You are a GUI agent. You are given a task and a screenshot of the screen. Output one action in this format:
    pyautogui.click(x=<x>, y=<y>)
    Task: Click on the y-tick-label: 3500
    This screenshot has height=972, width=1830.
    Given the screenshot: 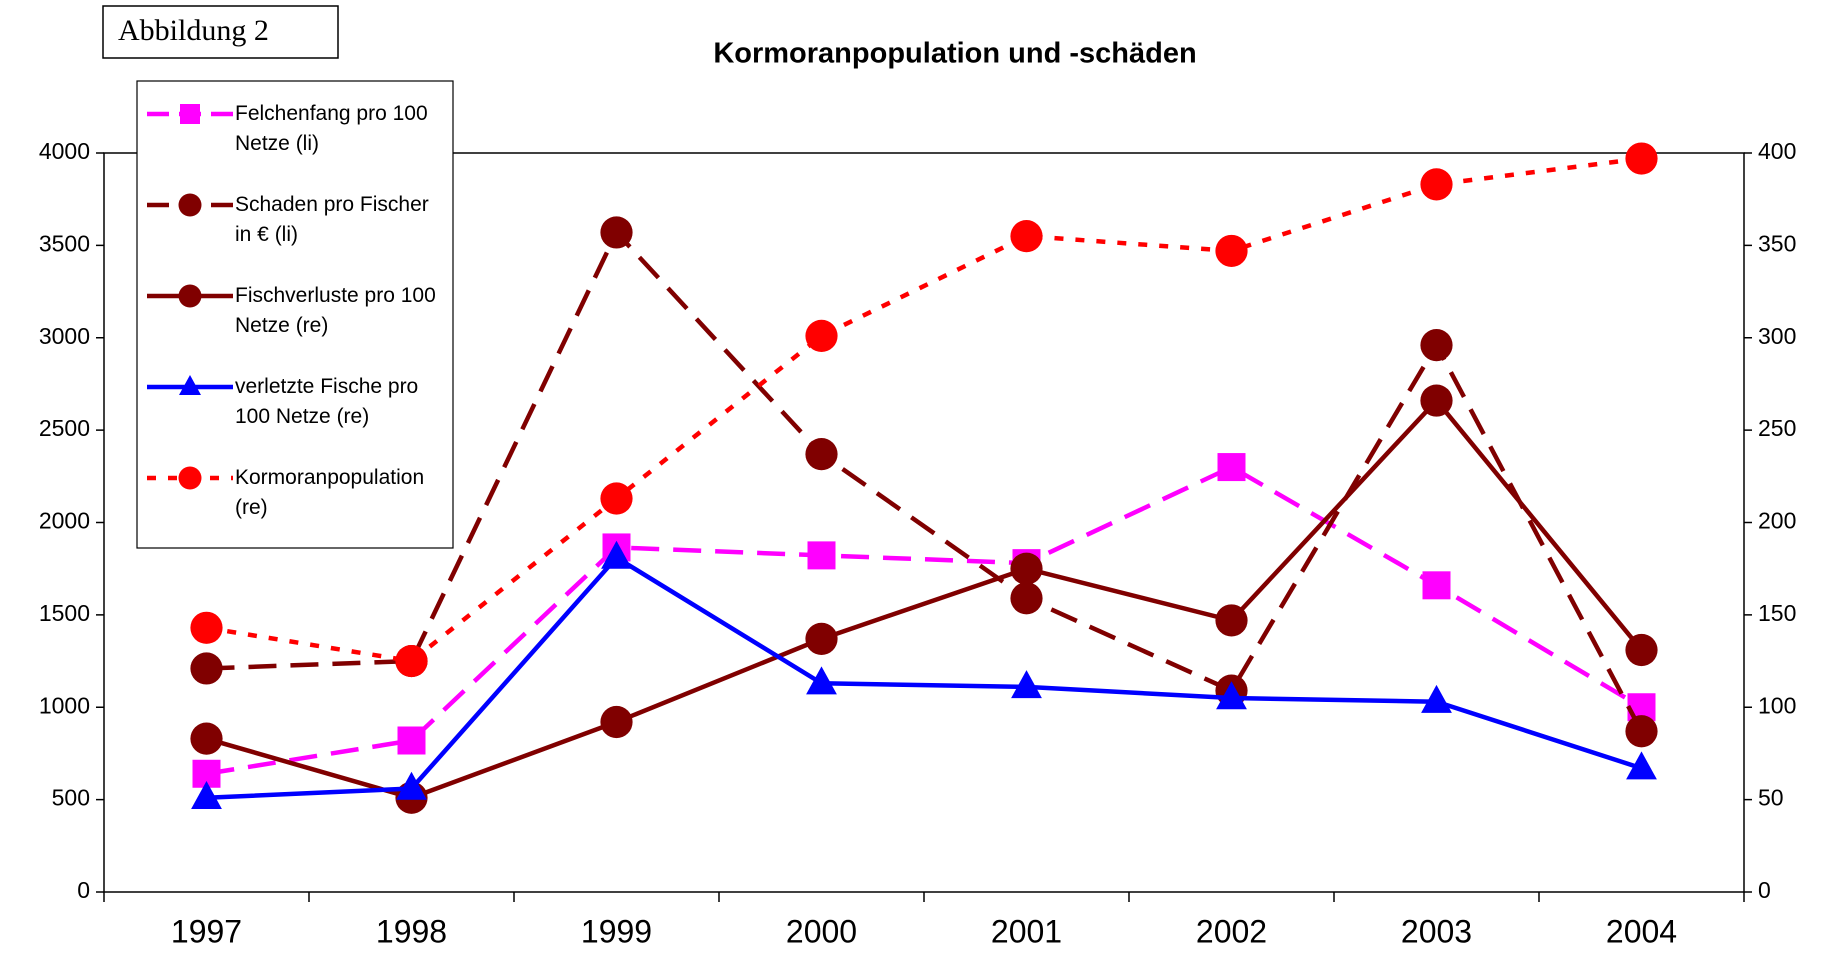 What is the action you would take?
    pyautogui.click(x=64, y=243)
    